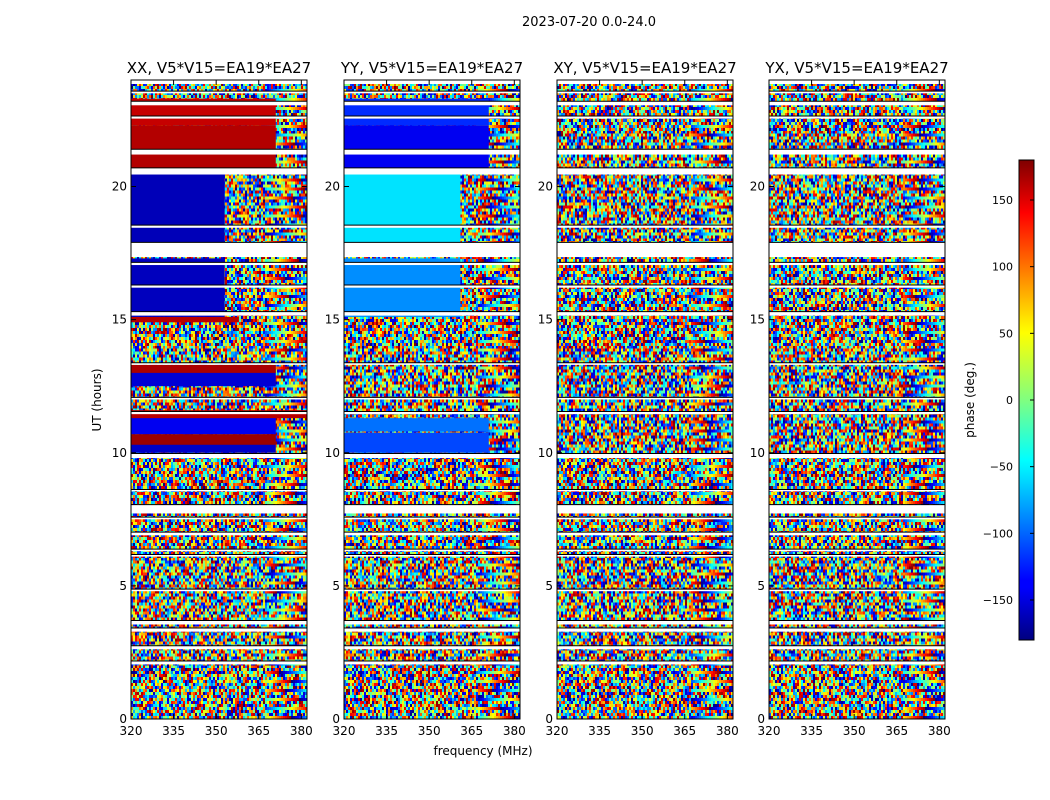  Describe the element at coordinates (482, 751) in the screenshot. I see `x-axis-label: frequency (MHz)` at that location.